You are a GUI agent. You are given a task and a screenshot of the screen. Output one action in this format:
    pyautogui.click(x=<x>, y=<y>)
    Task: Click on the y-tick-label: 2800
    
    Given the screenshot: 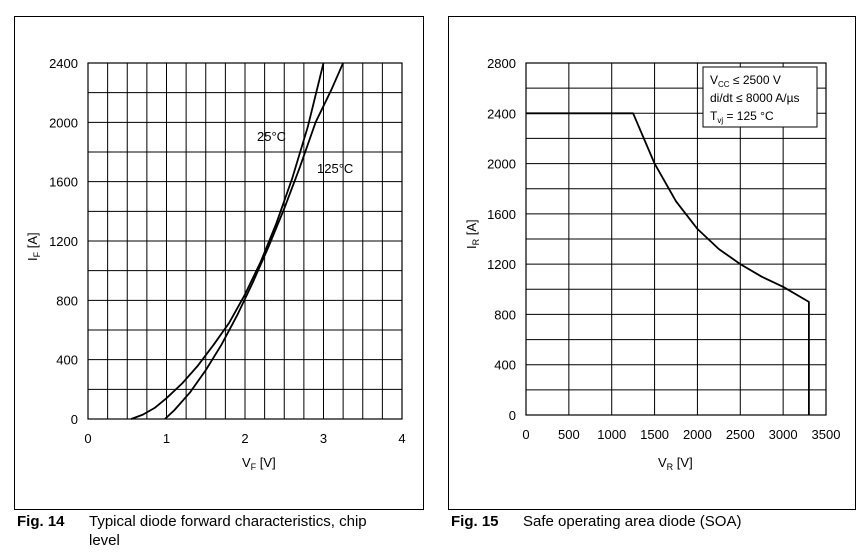 What is the action you would take?
    pyautogui.click(x=501, y=63)
    